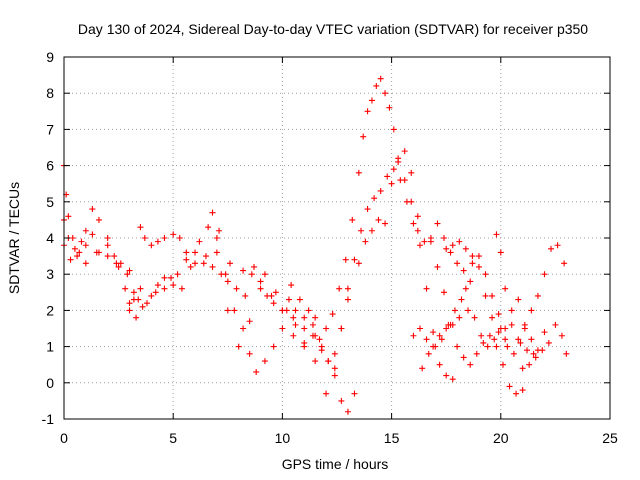 The height and width of the screenshot is (480, 640). Describe the element at coordinates (50, 129) in the screenshot. I see `y-tick-label: 7` at that location.